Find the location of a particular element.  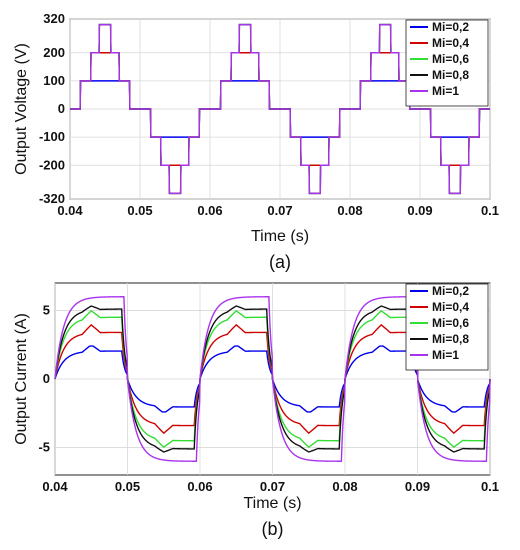

voltage-y-axis-label: Output Voltage (V) is located at coordinates (21, 109).